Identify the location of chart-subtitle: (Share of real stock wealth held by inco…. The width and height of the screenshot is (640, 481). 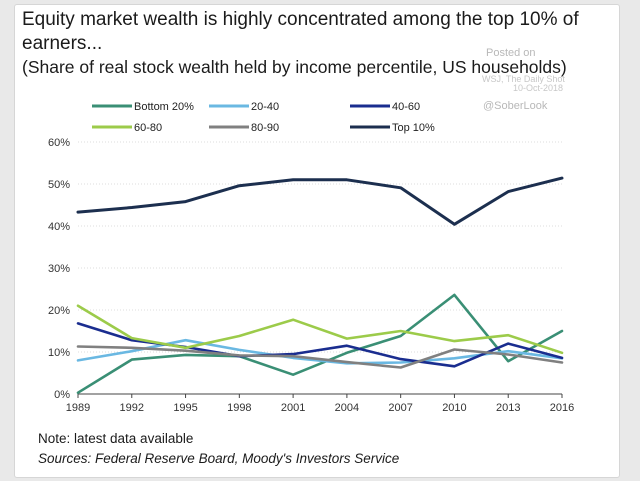
(294, 67).